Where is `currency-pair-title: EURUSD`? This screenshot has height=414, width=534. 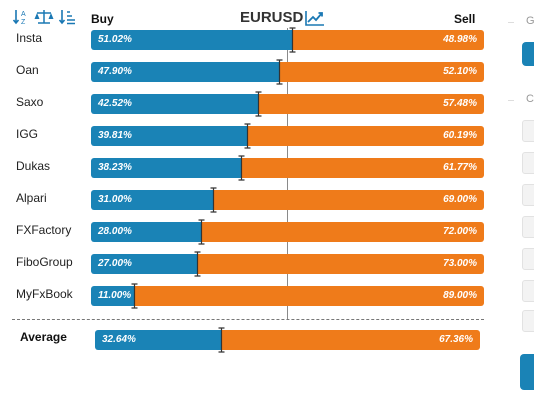 currency-pair-title: EURUSD is located at coordinates (272, 17).